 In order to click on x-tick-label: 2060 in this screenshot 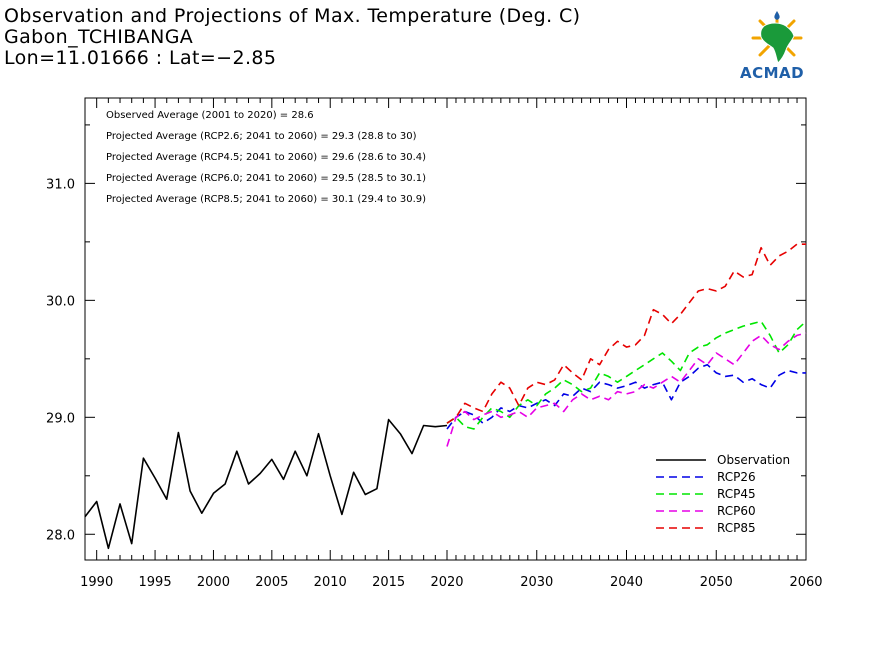, I will do `click(805, 582)`.